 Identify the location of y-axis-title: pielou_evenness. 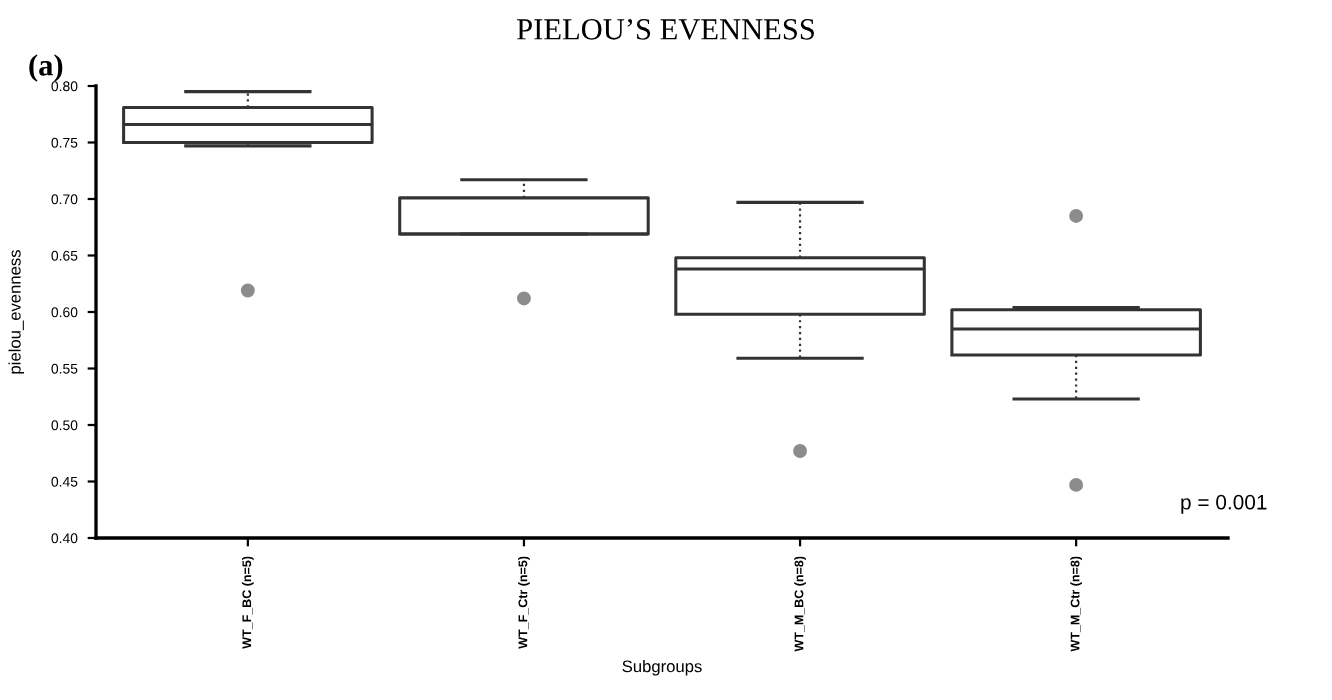
(16, 312).